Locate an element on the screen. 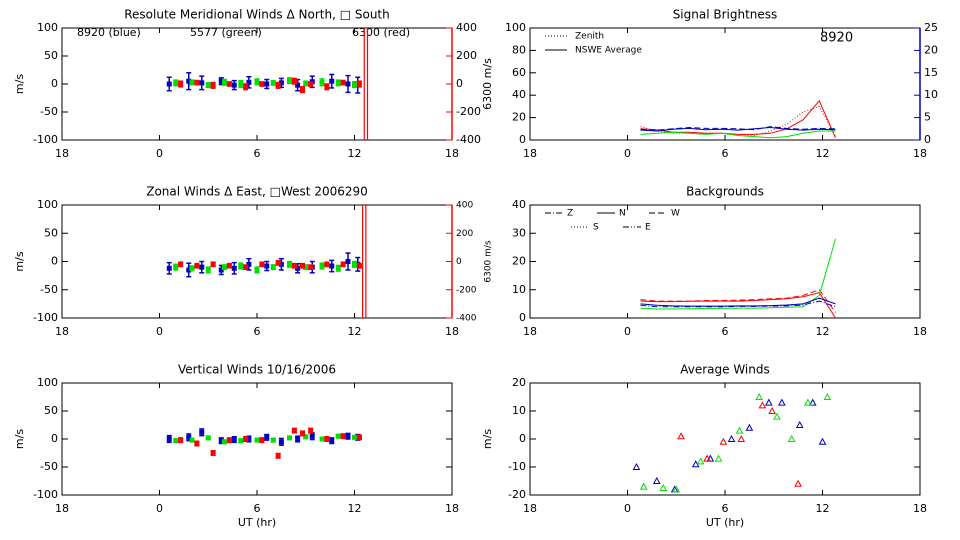 Image resolution: width=960 pixels, height=540 pixels. chart-title: Vertical Winds 10/16/2006 is located at coordinates (257, 370).